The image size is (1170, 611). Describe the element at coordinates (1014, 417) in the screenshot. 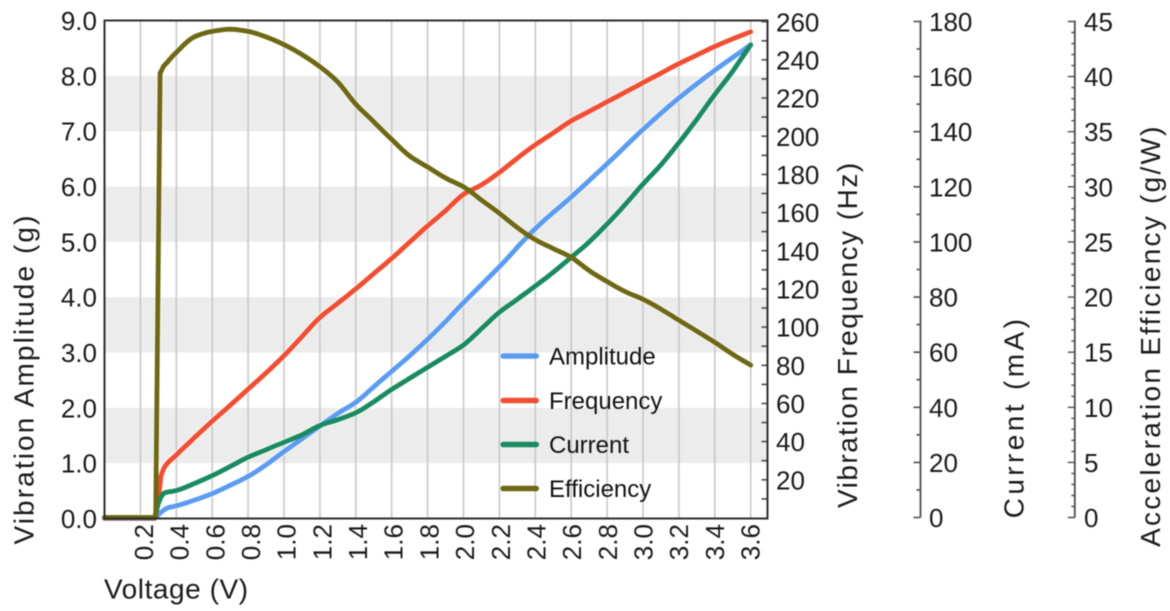

I see `svg-text: Current (mA)` at that location.